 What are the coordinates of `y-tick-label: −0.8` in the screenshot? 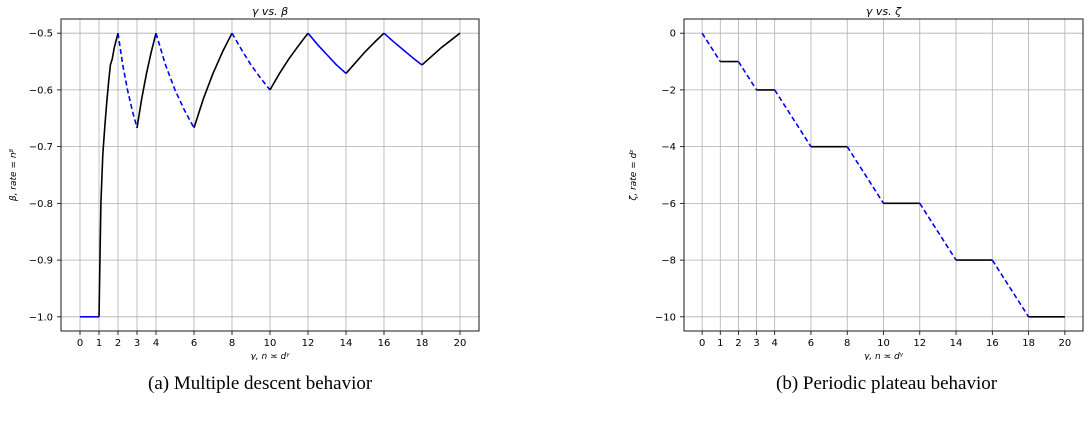 It's located at (41, 204).